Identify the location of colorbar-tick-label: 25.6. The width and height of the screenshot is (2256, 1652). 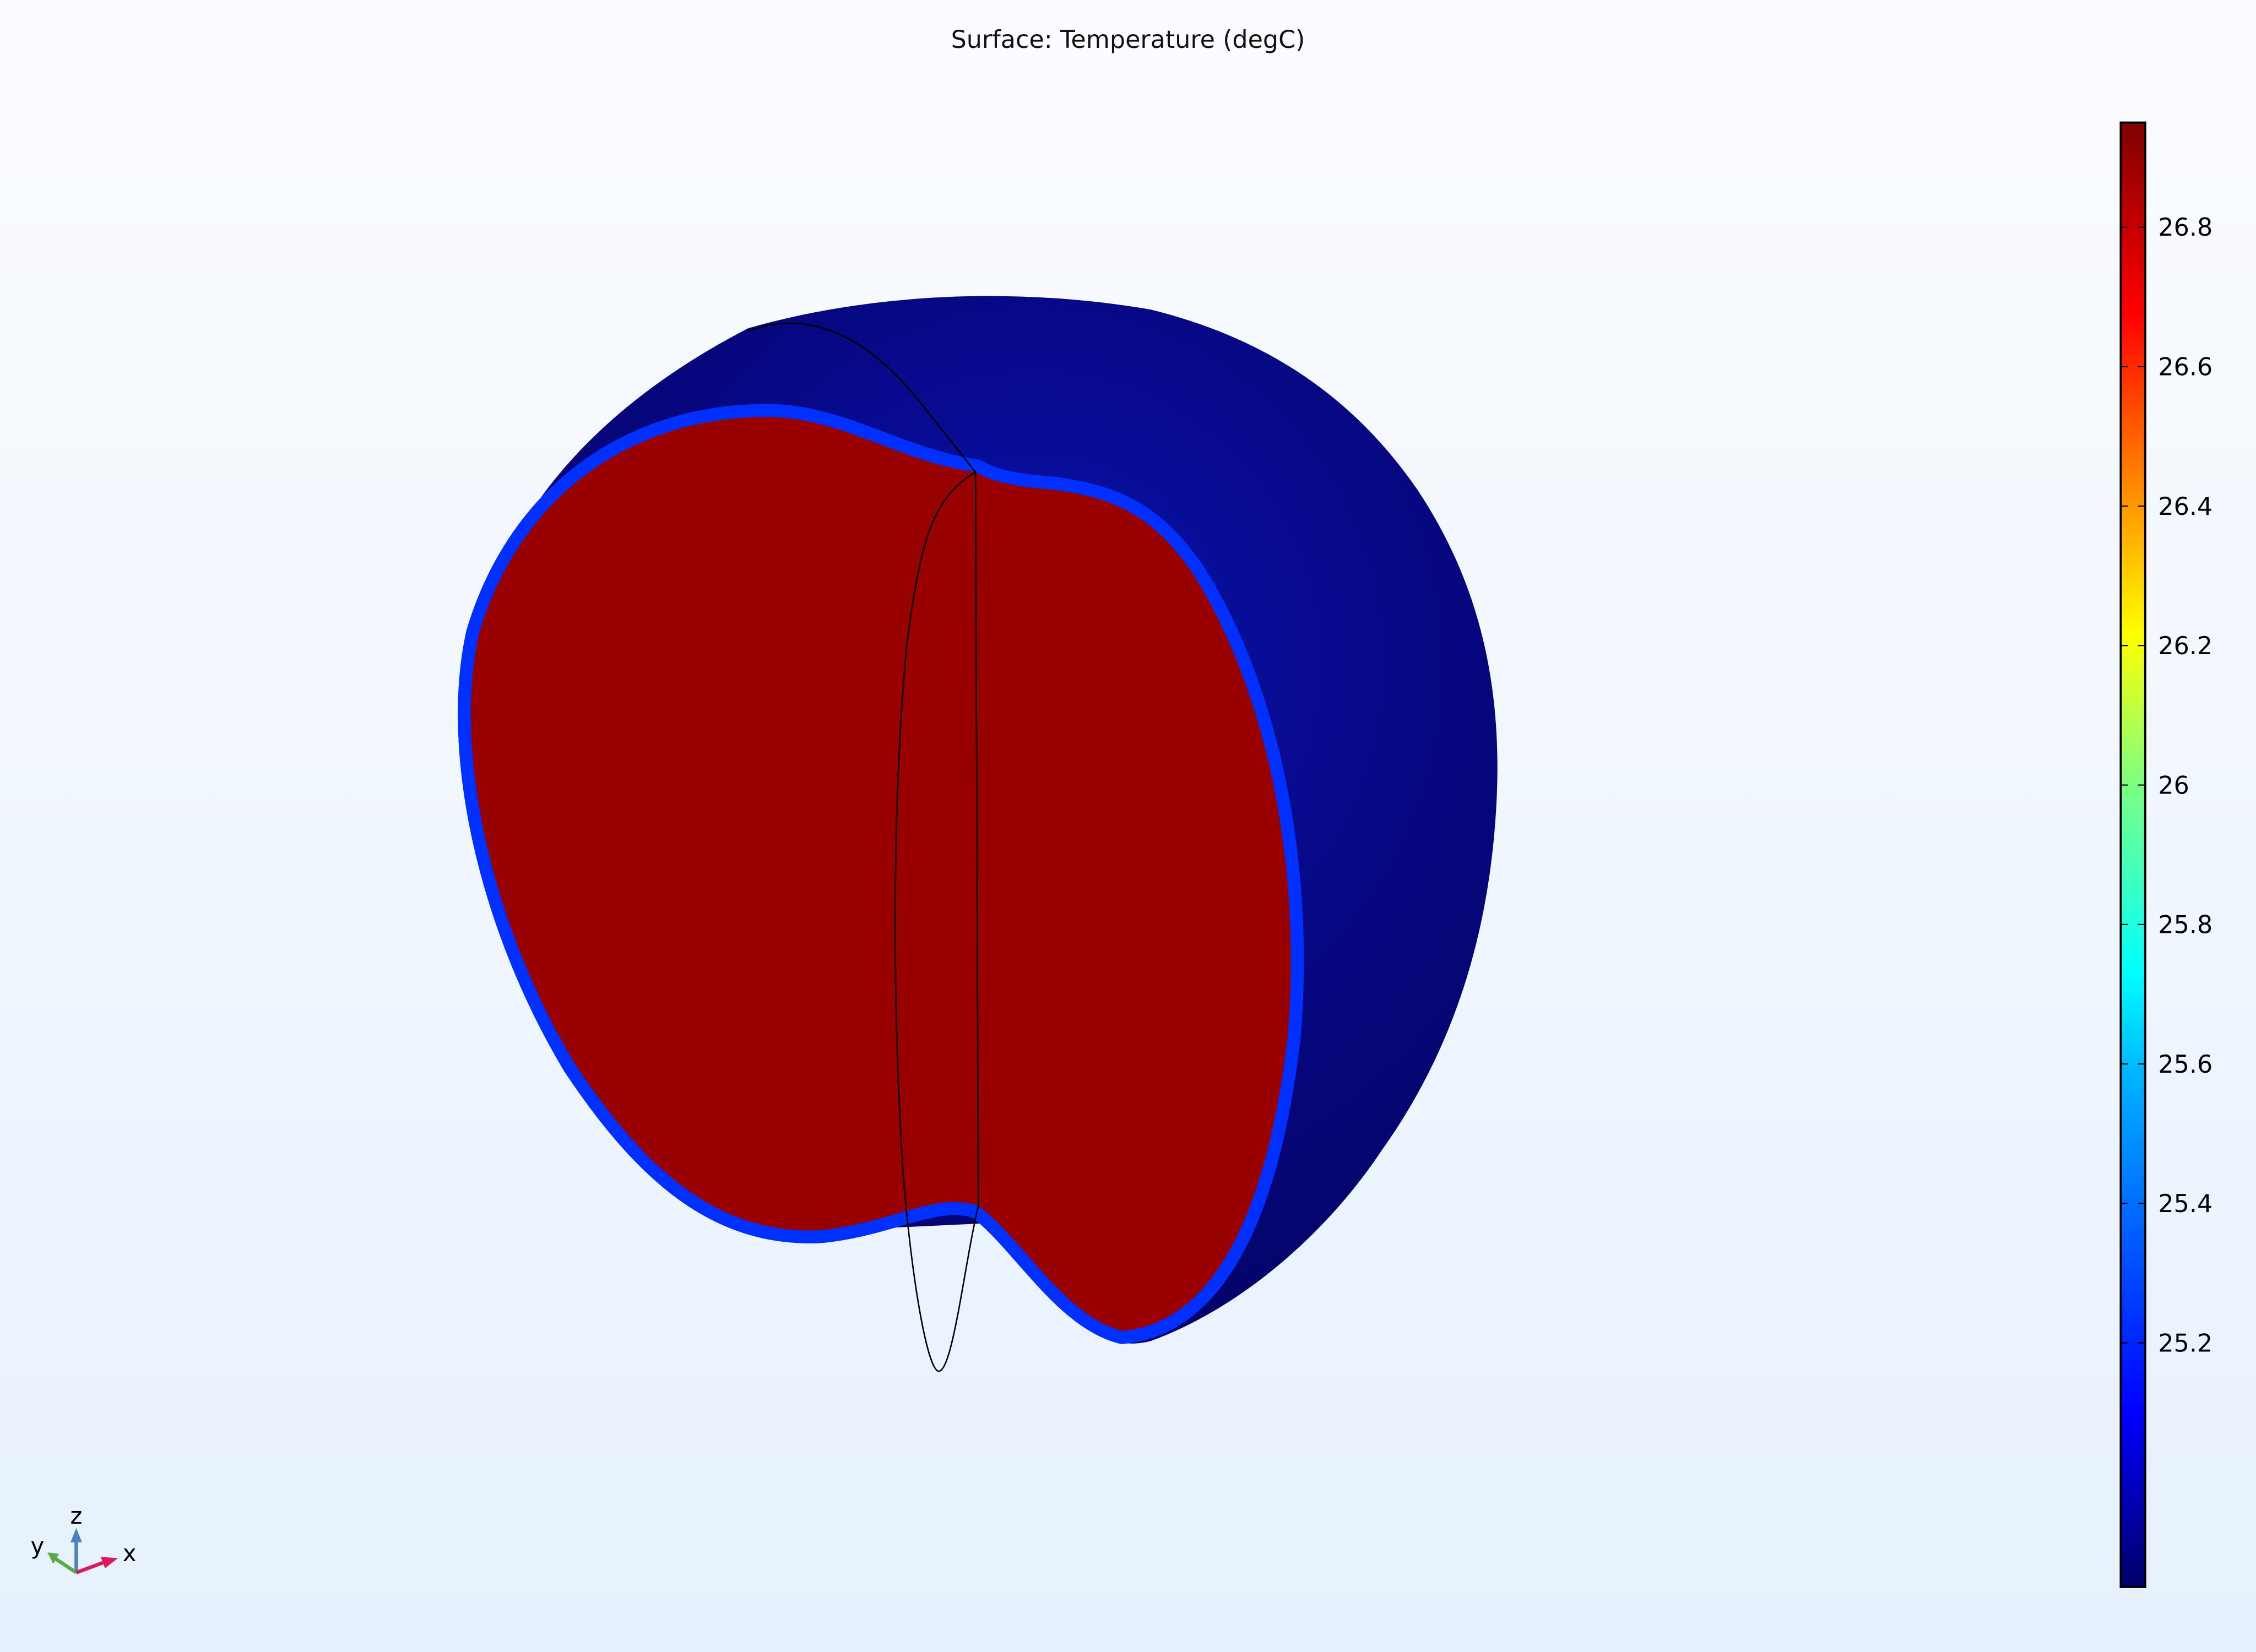
(2185, 1065).